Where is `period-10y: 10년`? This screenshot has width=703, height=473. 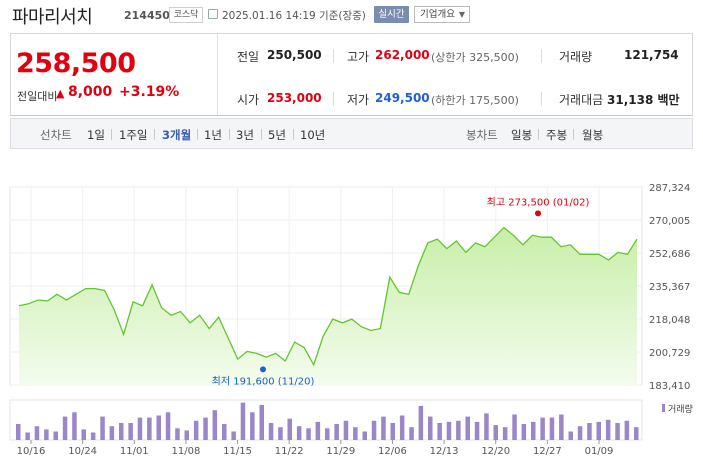
period-10y: 10년 is located at coordinates (313, 135).